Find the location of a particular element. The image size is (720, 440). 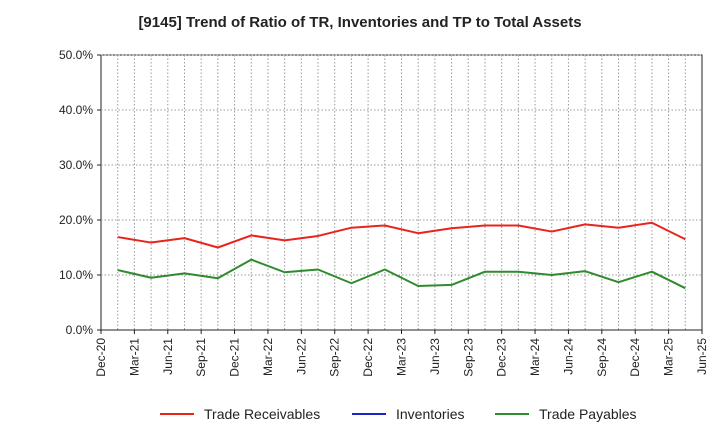

x-tick-label: Jun-22 is located at coordinates (301, 356).